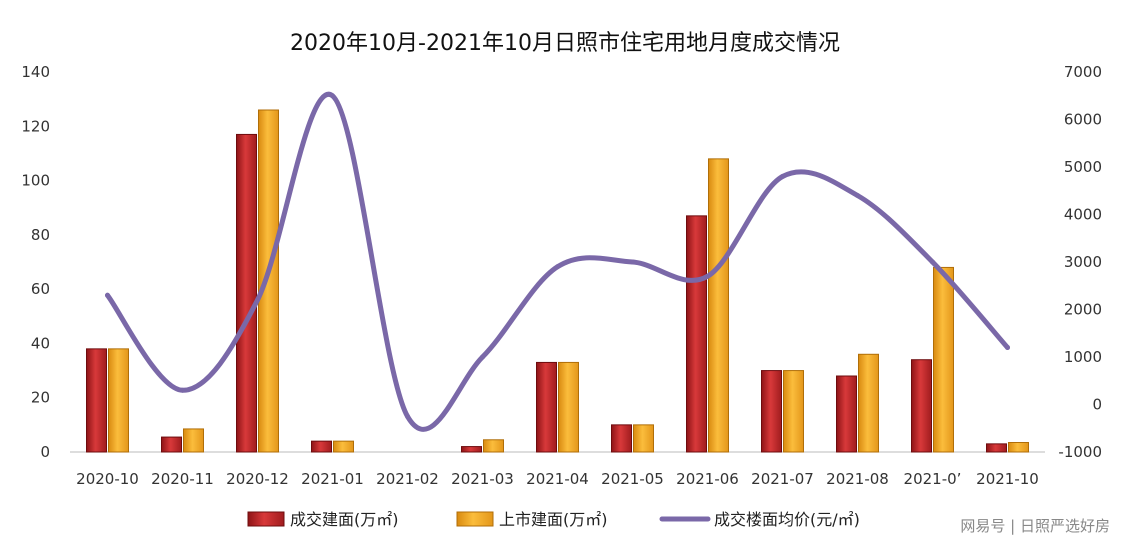  I want to click on left-y-tick-5: 100, so click(35, 181).